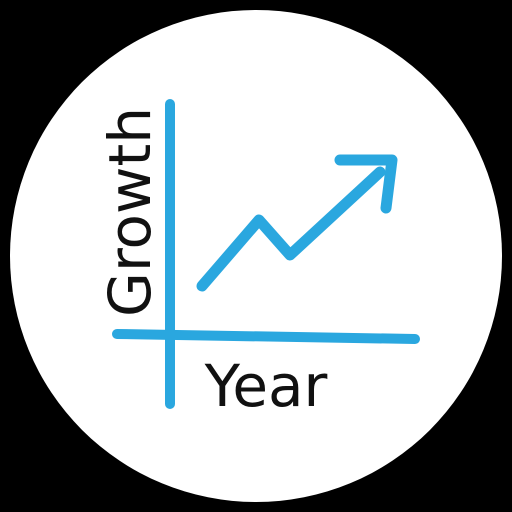 The height and width of the screenshot is (512, 512). What do you see at coordinates (291, 229) in the screenshot?
I see `trend-line` at bounding box center [291, 229].